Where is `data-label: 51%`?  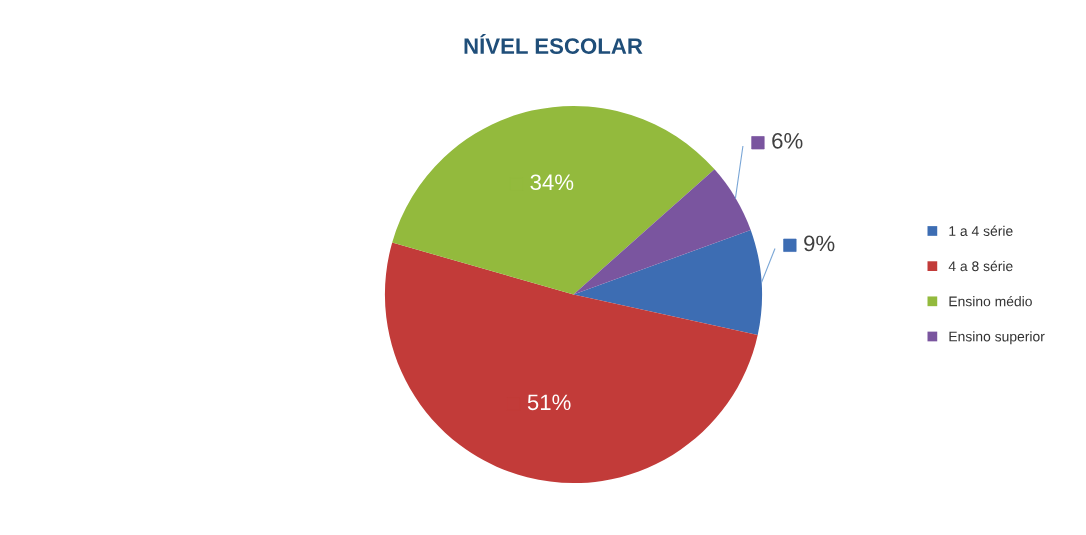
data-label: 51% is located at coordinates (549, 402).